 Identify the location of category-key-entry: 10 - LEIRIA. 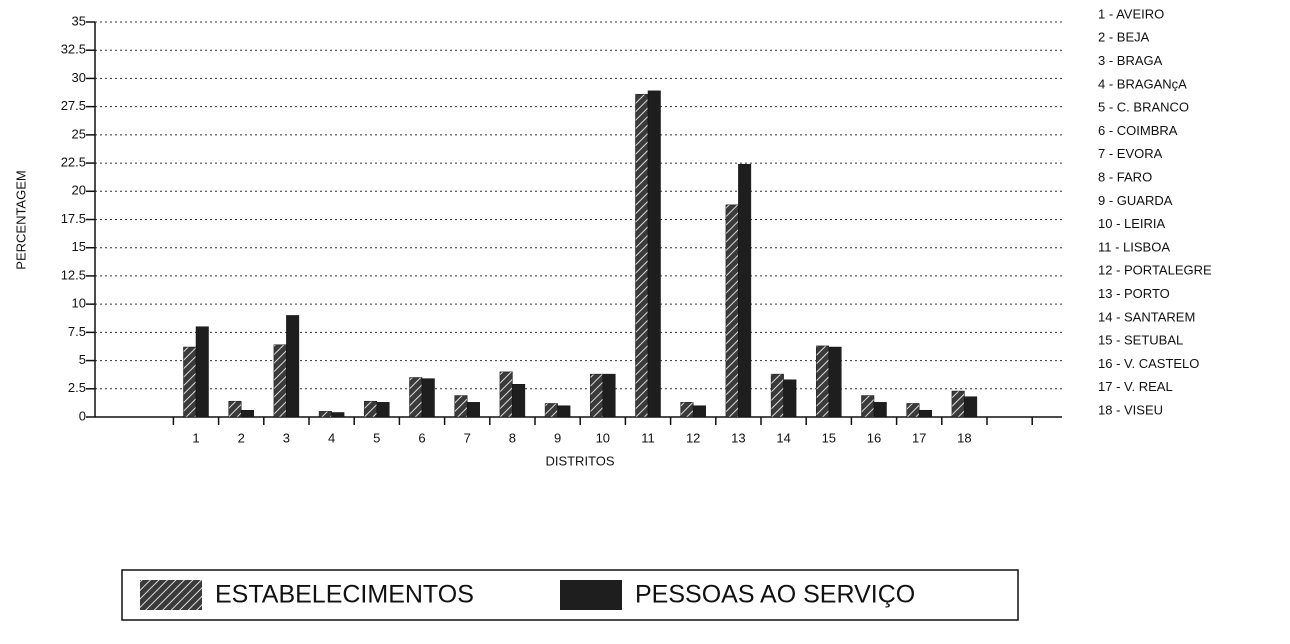
(1132, 223).